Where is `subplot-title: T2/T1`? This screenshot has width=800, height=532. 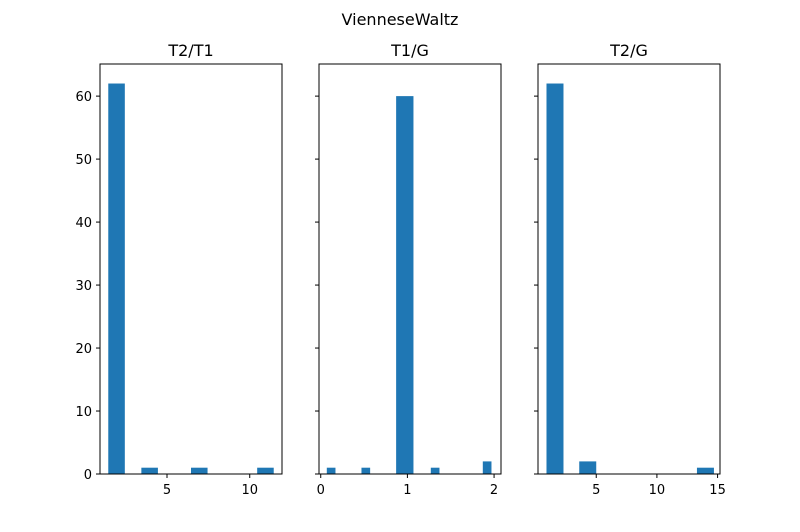 subplot-title: T2/T1 is located at coordinates (190, 50).